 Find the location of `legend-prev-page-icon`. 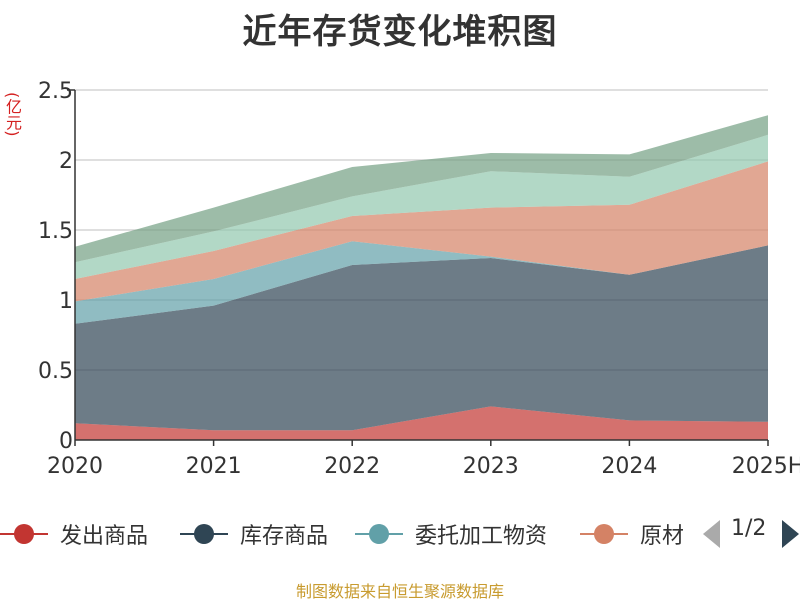

legend-prev-page-icon is located at coordinates (711, 534).